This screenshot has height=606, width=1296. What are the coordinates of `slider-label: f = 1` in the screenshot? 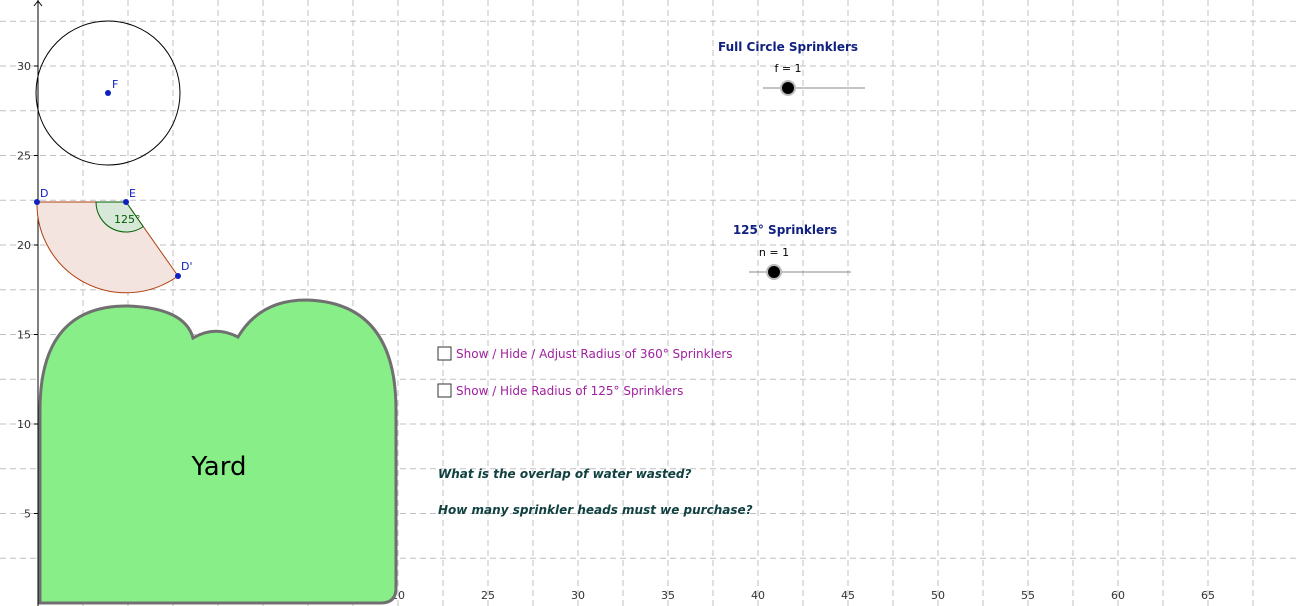 It's located at (787, 68).